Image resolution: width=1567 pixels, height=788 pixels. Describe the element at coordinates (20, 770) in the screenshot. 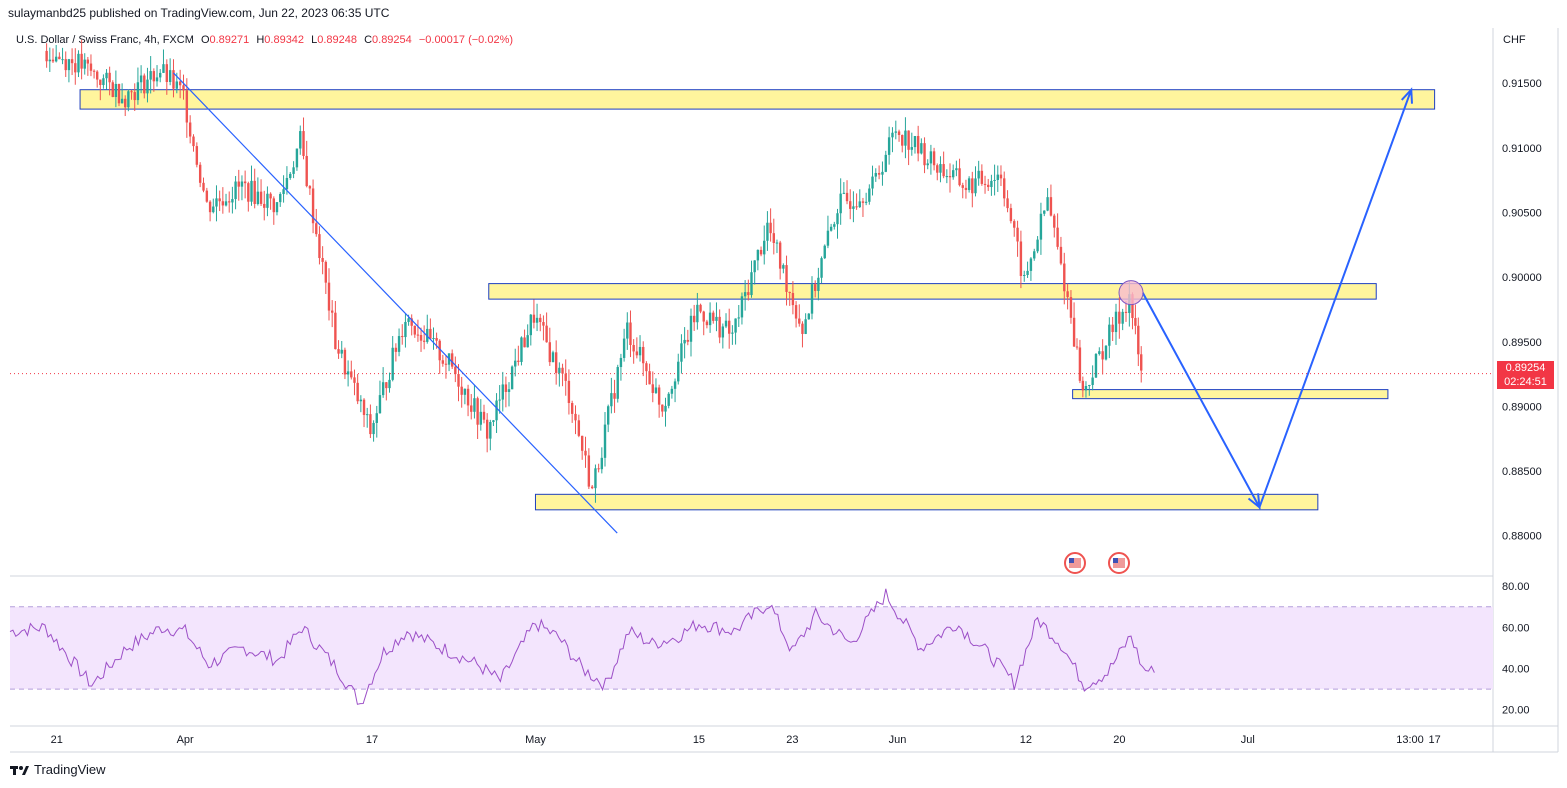

I see `tradingview-logo-icon` at that location.